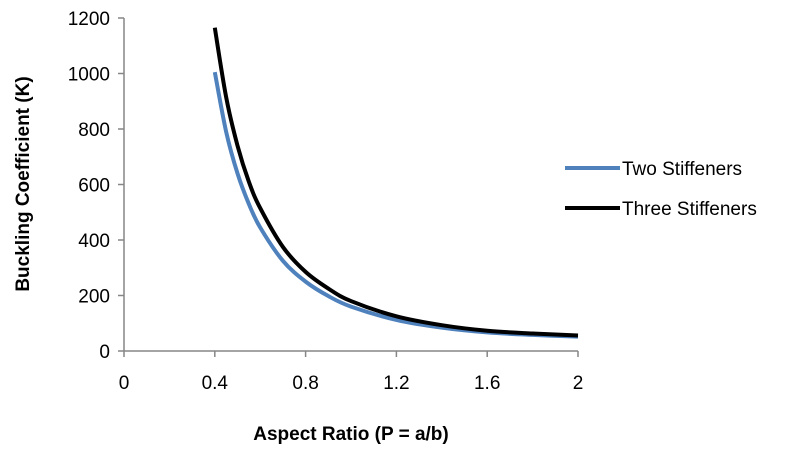 Image resolution: width=793 pixels, height=452 pixels. What do you see at coordinates (305, 383) in the screenshot?
I see `x-tick-label: 0.8` at bounding box center [305, 383].